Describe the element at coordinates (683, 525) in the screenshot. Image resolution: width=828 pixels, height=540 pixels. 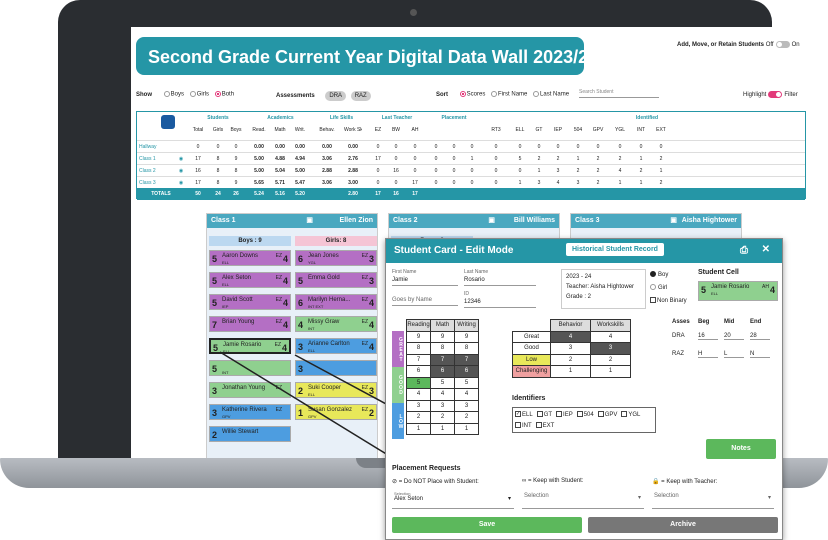
I see `archive-button: Archive` at that location.